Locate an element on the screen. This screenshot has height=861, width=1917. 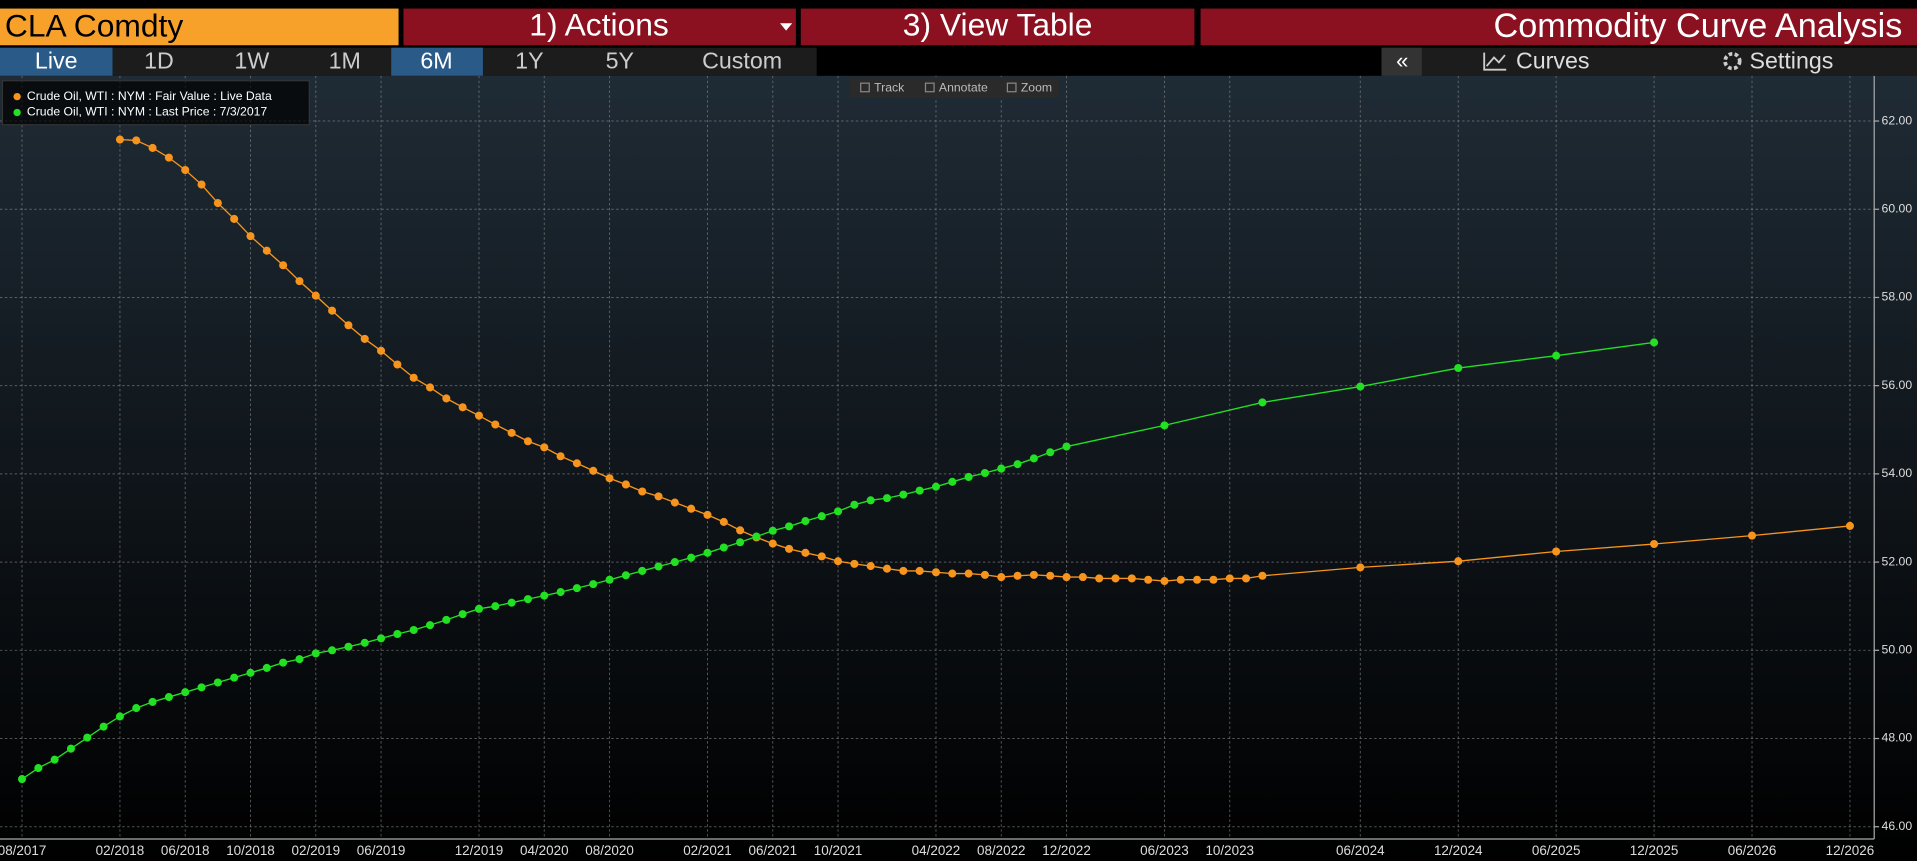
collapse-label: « is located at coordinates (1402, 60).